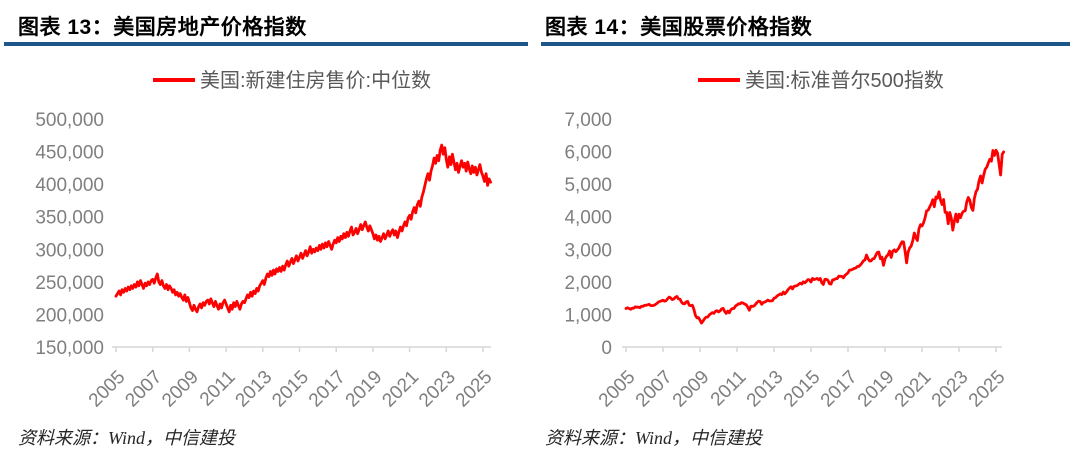 The height and width of the screenshot is (458, 1080). What do you see at coordinates (588, 234) in the screenshot?
I see `y-axis-labels: 0 1,000 2,000 3,000 4,000 5,000 6,000 7,000` at bounding box center [588, 234].